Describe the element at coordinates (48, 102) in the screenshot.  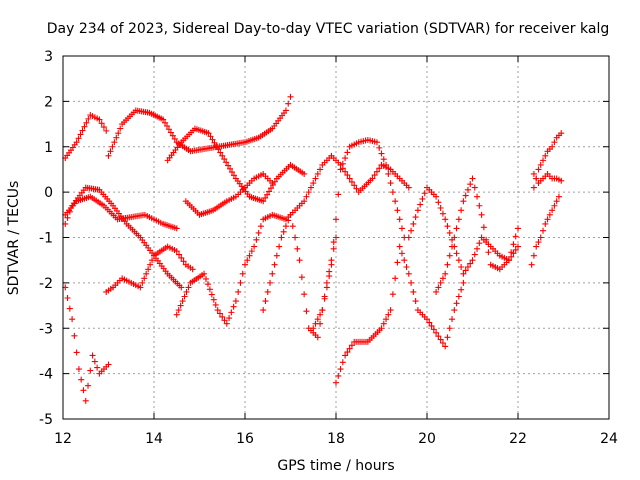
I see `y-tick-label: 2` at that location.